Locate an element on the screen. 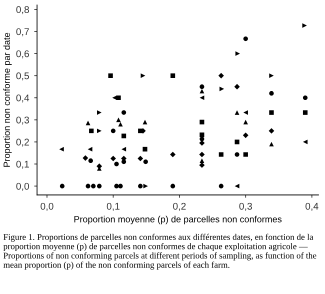 The height and width of the screenshot is (294, 325). y-axis-title: Proportion non conforme par date is located at coordinates (7, 99).